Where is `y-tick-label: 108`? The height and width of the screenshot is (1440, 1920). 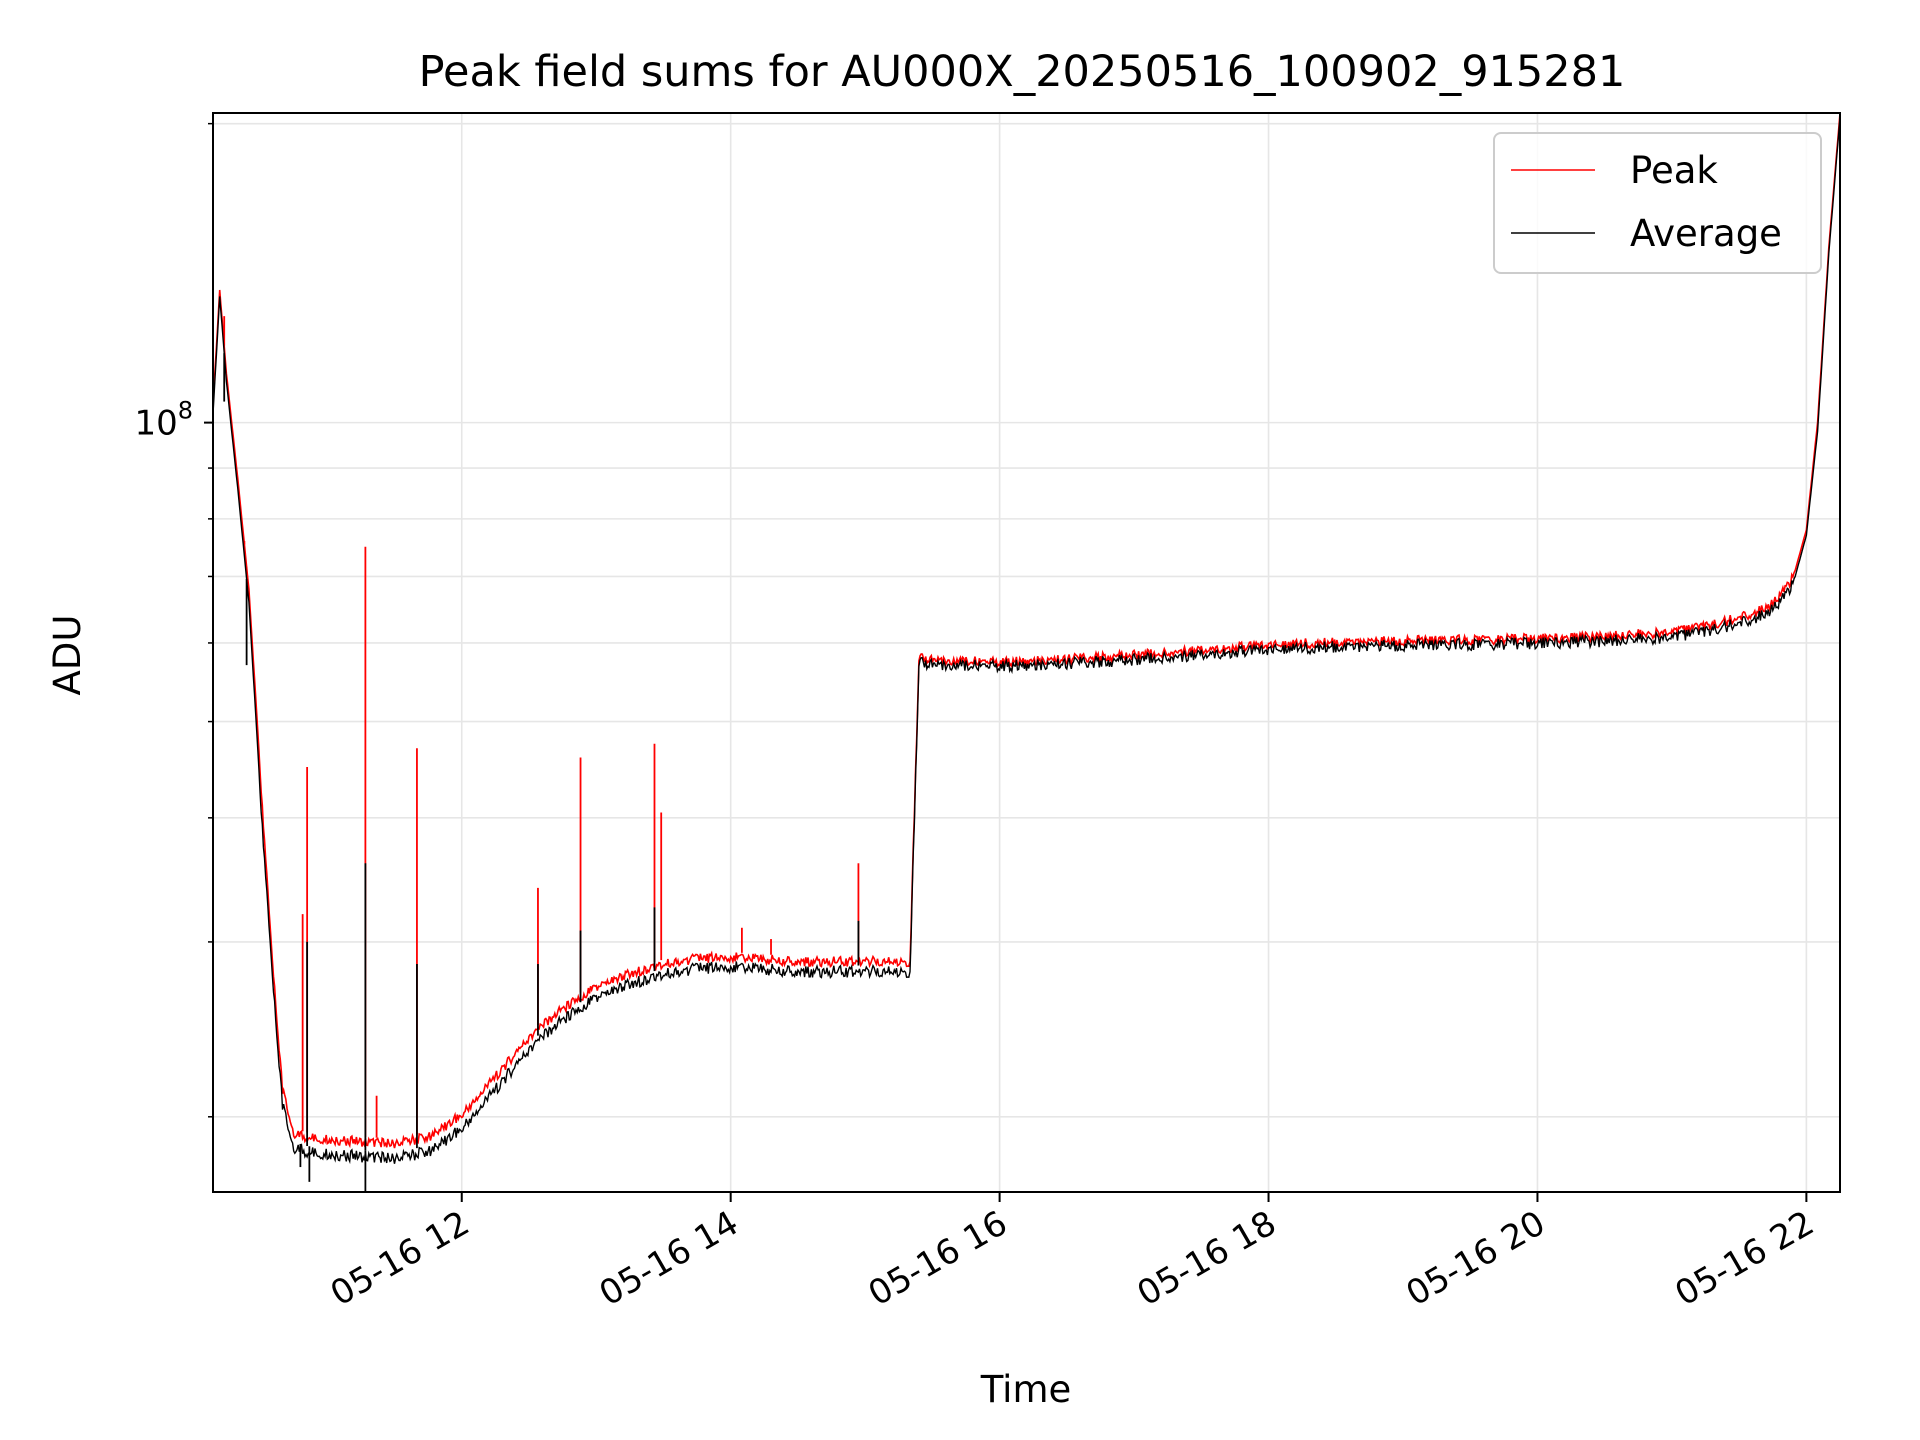
y-tick-label: 108 is located at coordinates (163, 420).